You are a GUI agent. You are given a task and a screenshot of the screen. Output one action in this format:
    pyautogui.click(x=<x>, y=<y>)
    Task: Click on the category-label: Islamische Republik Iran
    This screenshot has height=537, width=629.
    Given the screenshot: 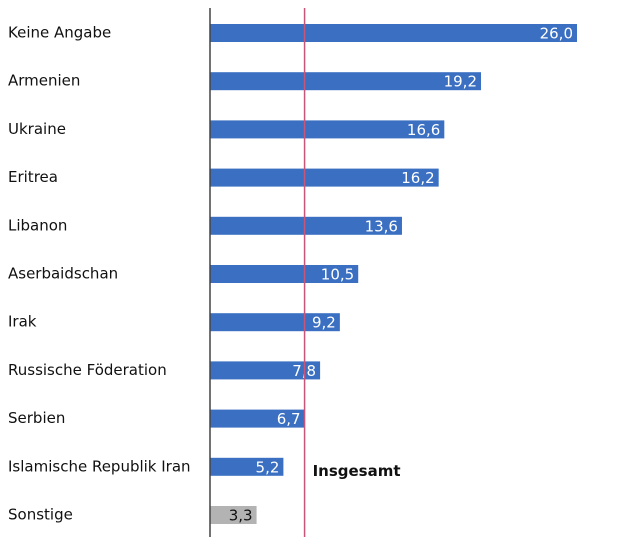 What is the action you would take?
    pyautogui.click(x=99, y=466)
    